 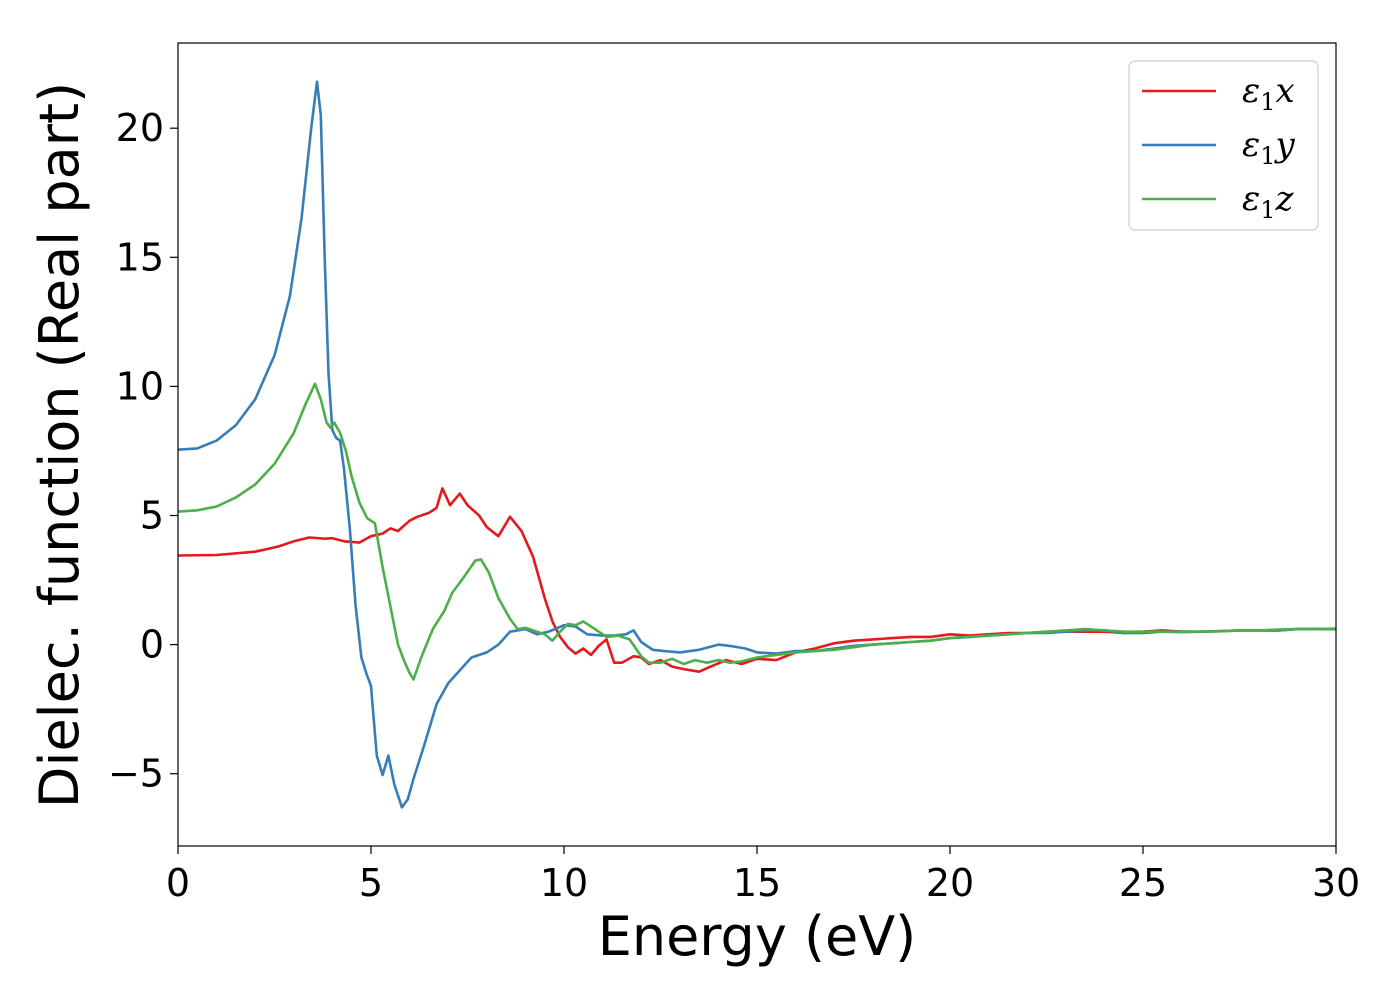 What do you see at coordinates (950, 883) in the screenshot?
I see `x-tick-label: 20` at bounding box center [950, 883].